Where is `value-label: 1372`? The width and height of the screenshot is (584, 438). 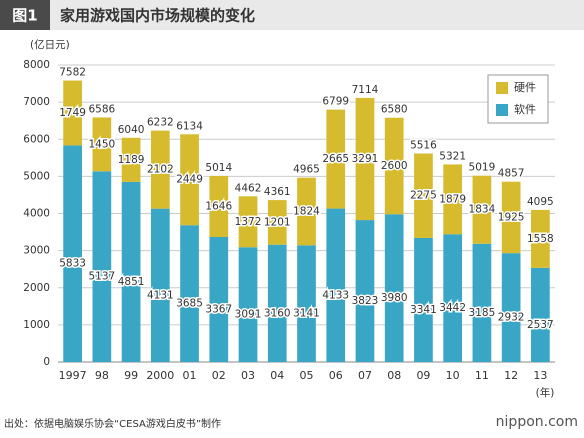 value-label: 1372 is located at coordinates (248, 222).